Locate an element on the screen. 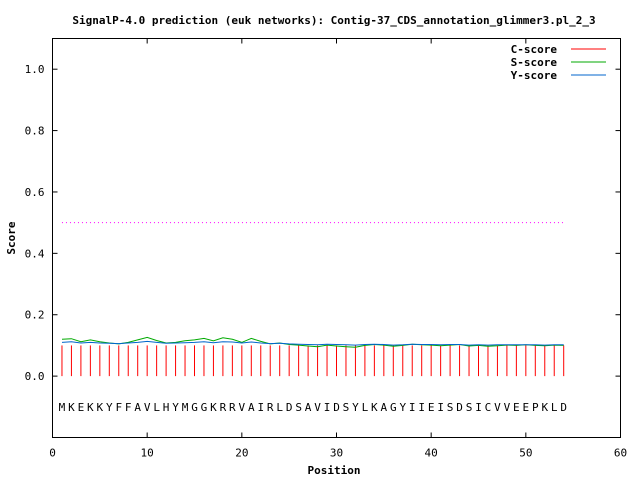 The image size is (640, 480). y-tick-label: 0.0 is located at coordinates (35, 376).